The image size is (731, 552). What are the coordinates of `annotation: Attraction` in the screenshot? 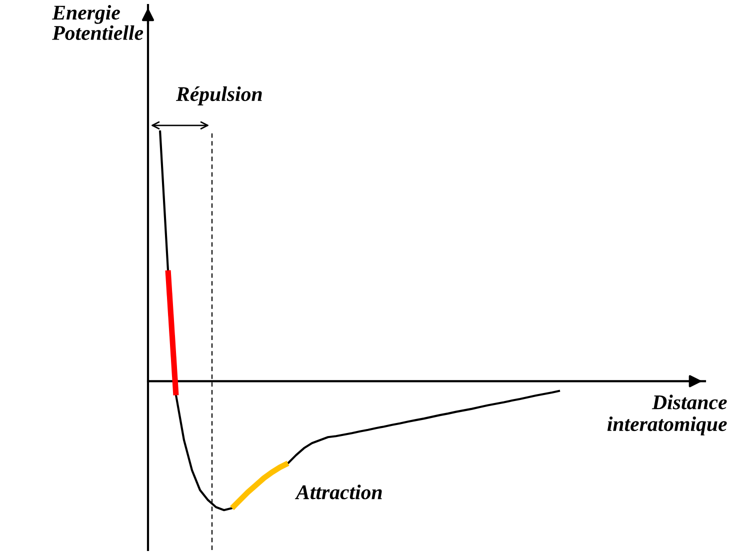 It's located at (338, 492).